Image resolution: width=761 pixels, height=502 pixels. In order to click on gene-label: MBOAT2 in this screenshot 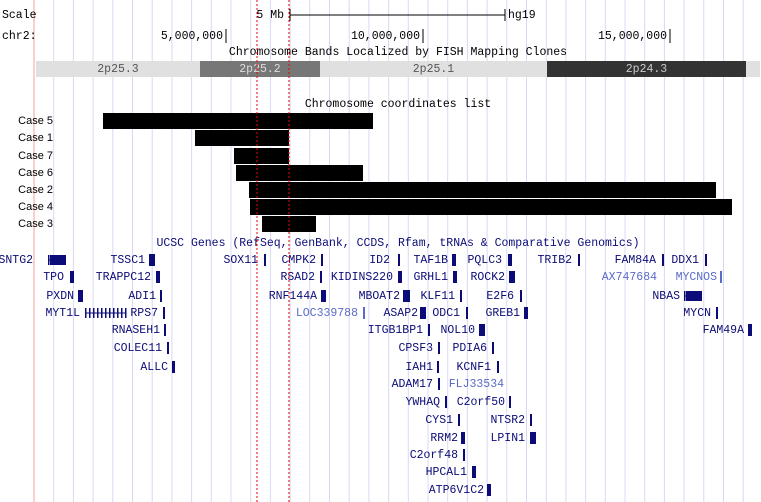, I will do `click(380, 296)`.